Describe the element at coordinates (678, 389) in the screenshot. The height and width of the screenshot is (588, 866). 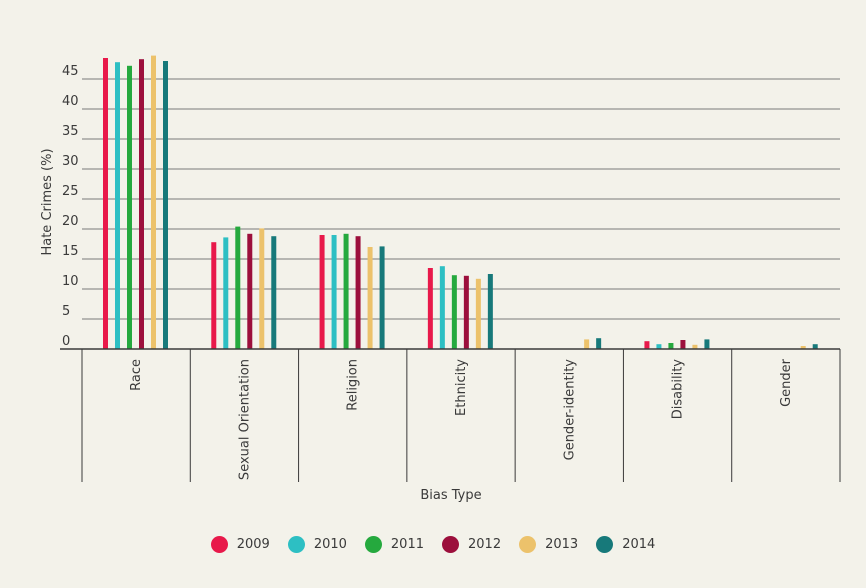
I see `x-tick-label: Disability` at that location.